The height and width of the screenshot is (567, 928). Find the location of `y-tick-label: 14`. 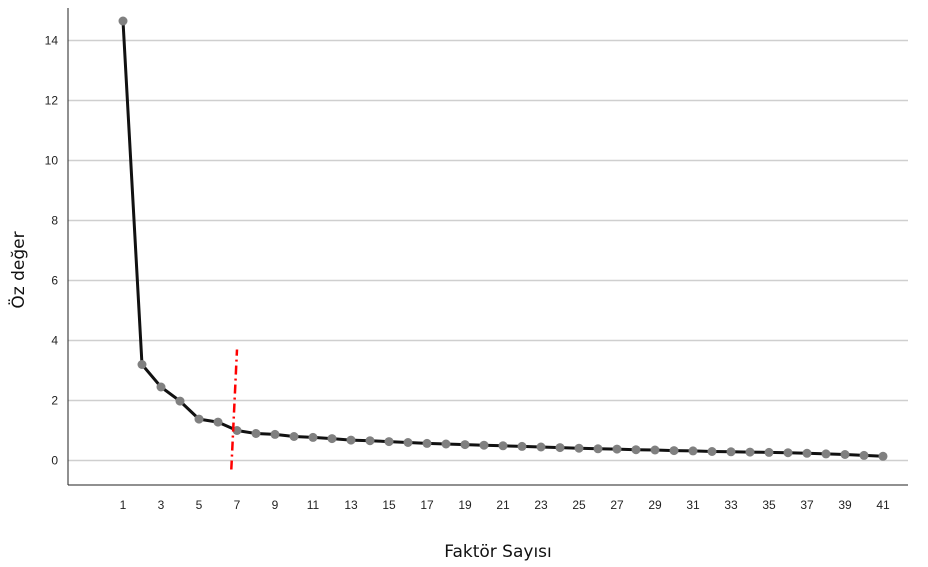

y-tick-label: 14 is located at coordinates (52, 41).